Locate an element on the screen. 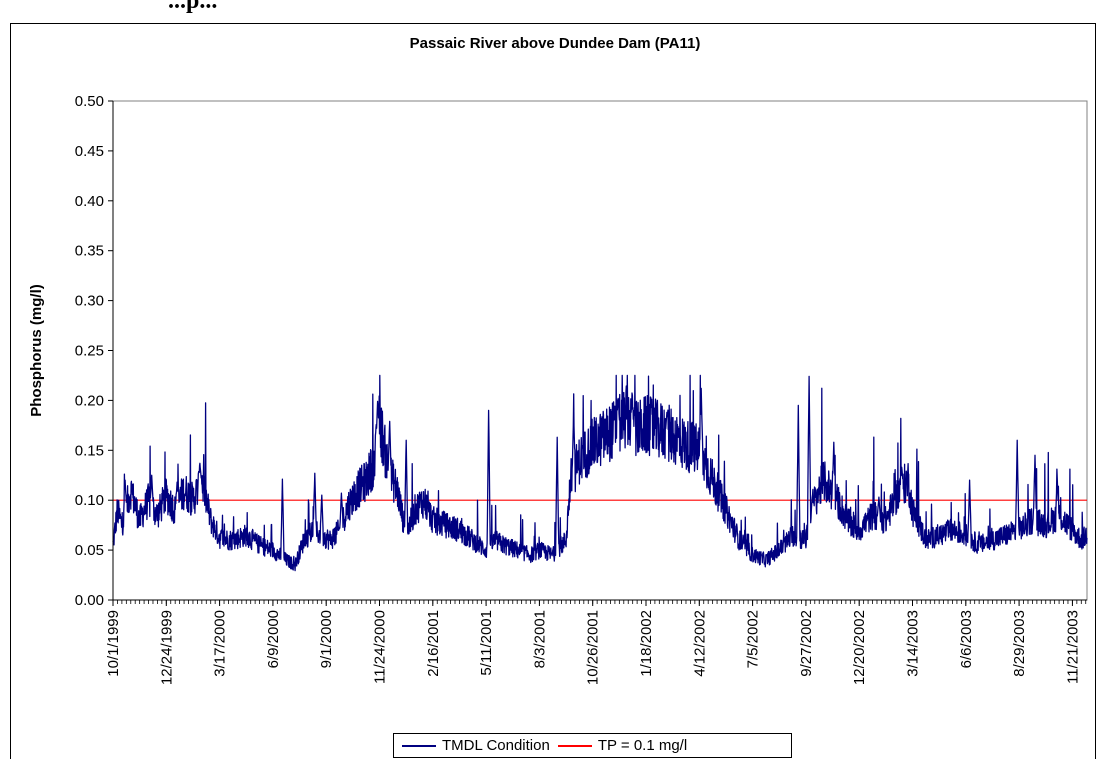 Image resolution: width=1108 pixels, height=759 pixels. x-tick-label: 7/5/2002 is located at coordinates (753, 639).